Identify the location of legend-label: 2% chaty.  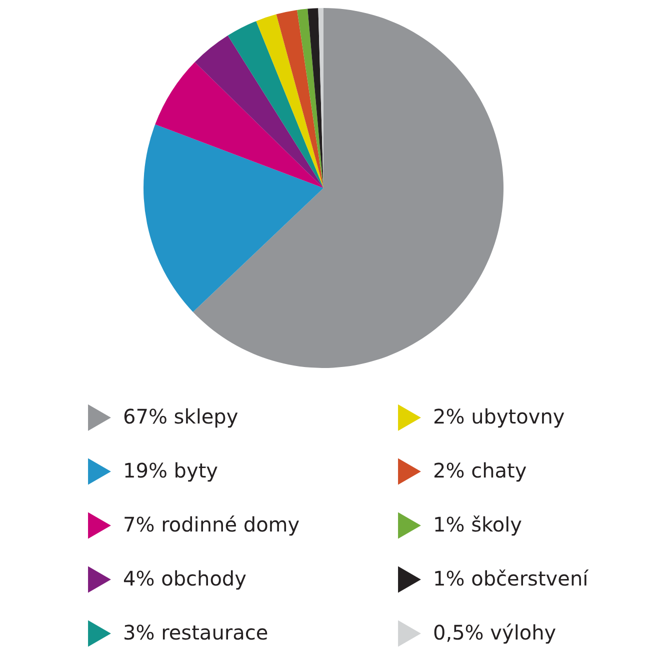
(480, 470).